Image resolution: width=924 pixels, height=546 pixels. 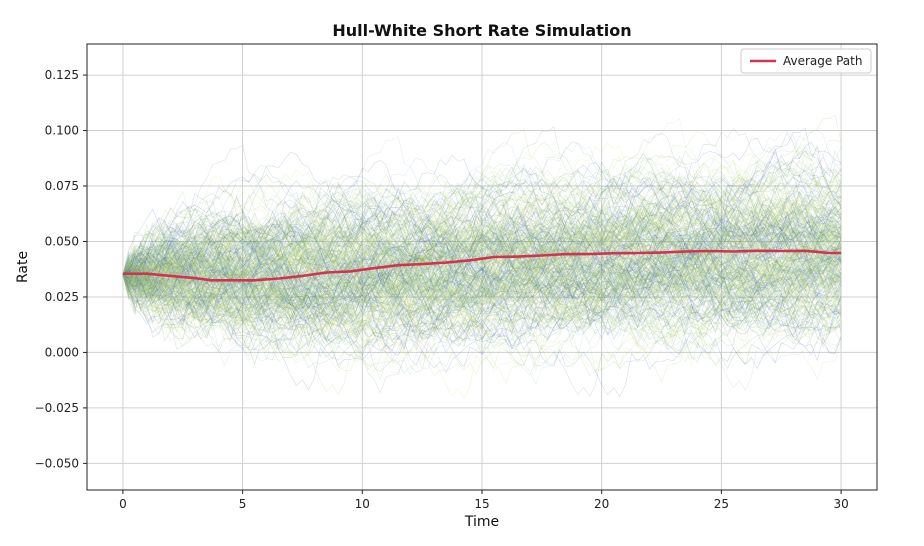 What do you see at coordinates (721, 504) in the screenshot?
I see `x-tick-label: 25` at bounding box center [721, 504].